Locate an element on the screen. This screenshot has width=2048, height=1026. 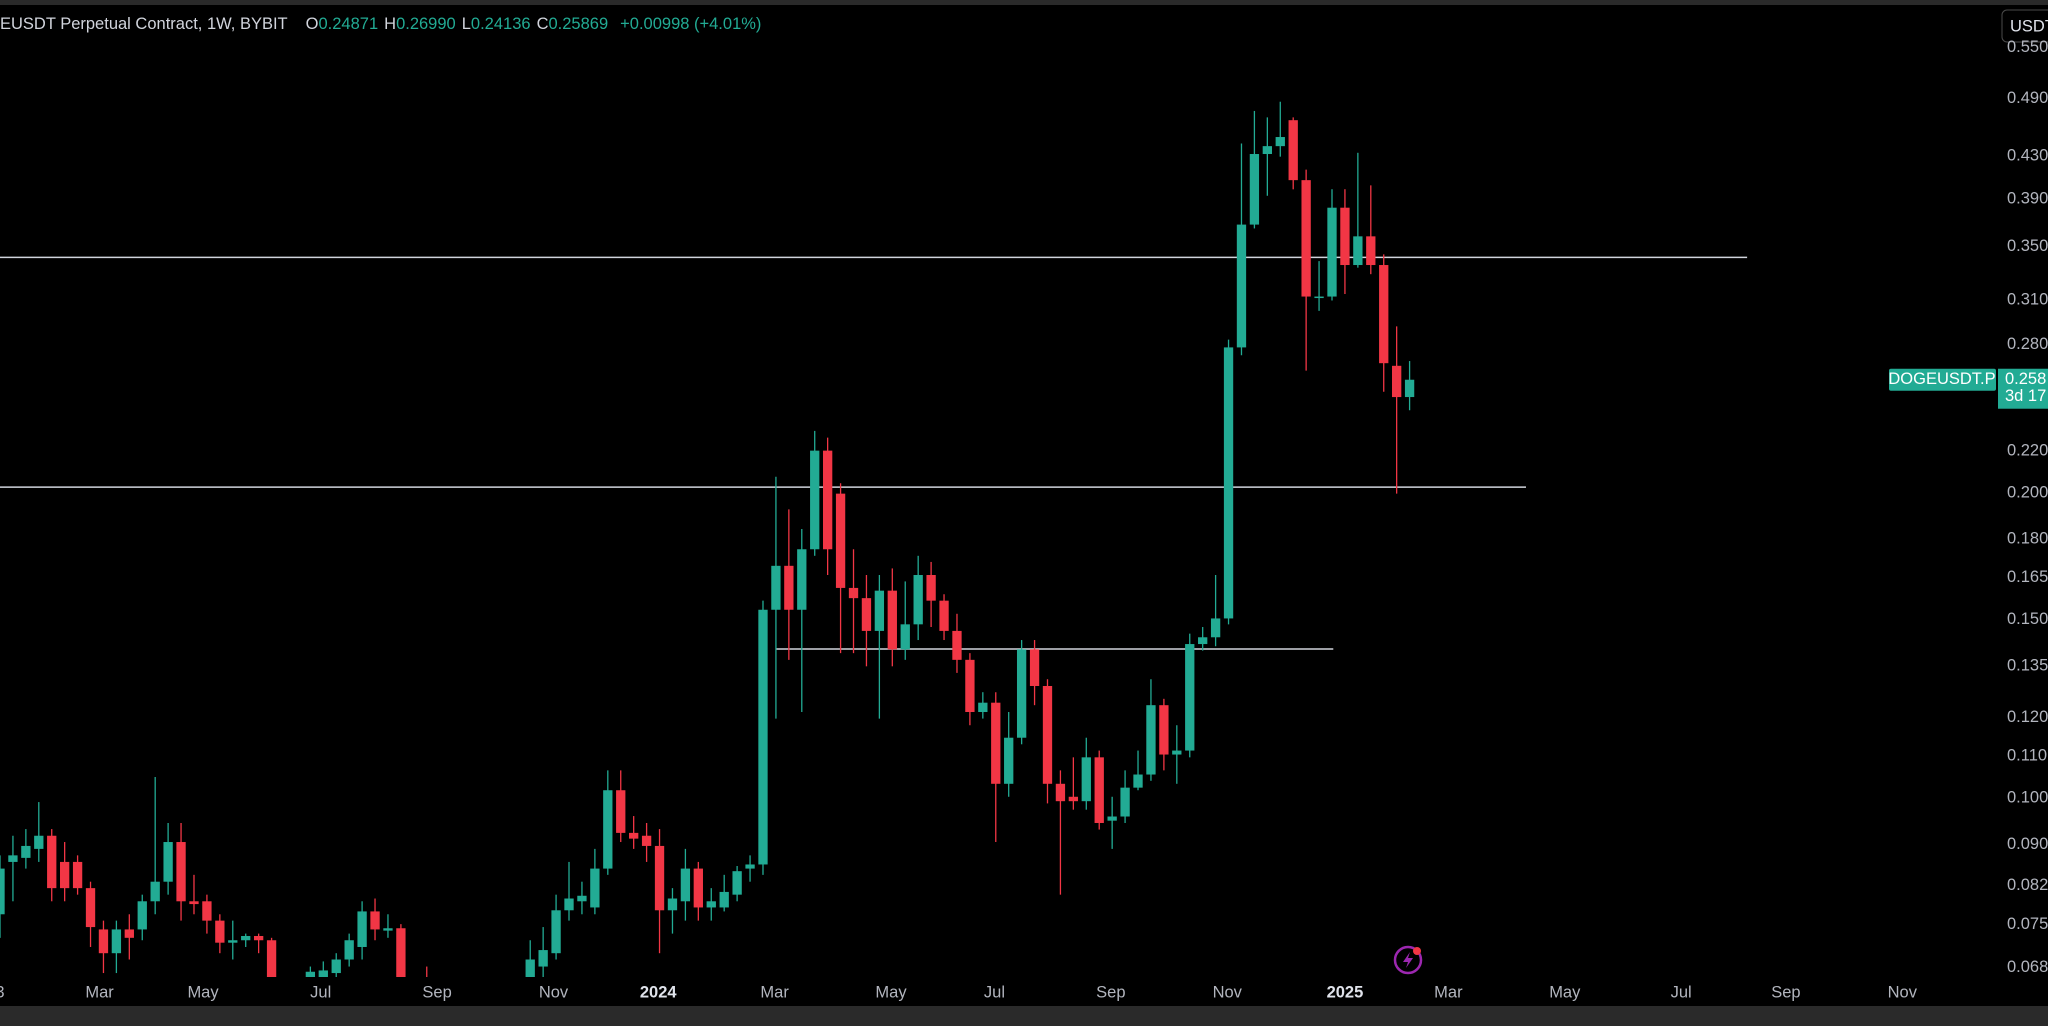
y-tick-label: 0.120 is located at coordinates (2027, 717).